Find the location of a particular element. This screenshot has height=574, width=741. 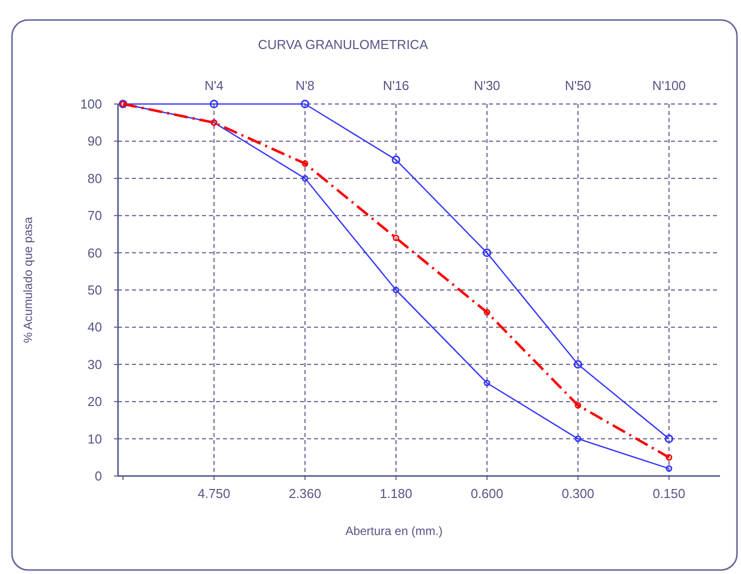

y-tick-label: 20 is located at coordinates (95, 402).